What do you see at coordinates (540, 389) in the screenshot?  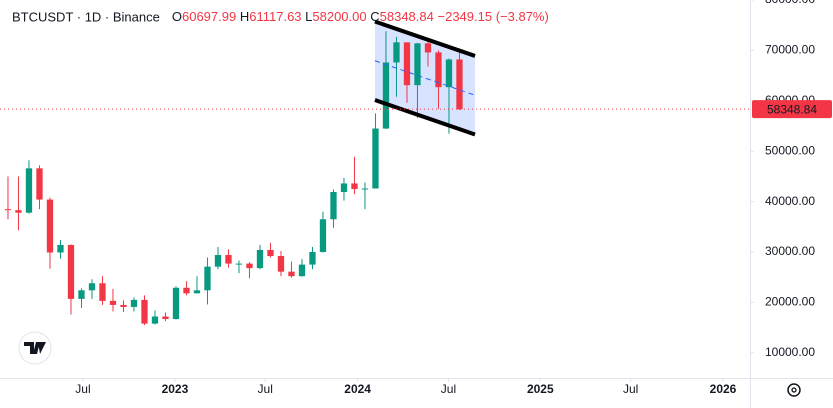 I see `x-tick-label: 2025` at bounding box center [540, 389].